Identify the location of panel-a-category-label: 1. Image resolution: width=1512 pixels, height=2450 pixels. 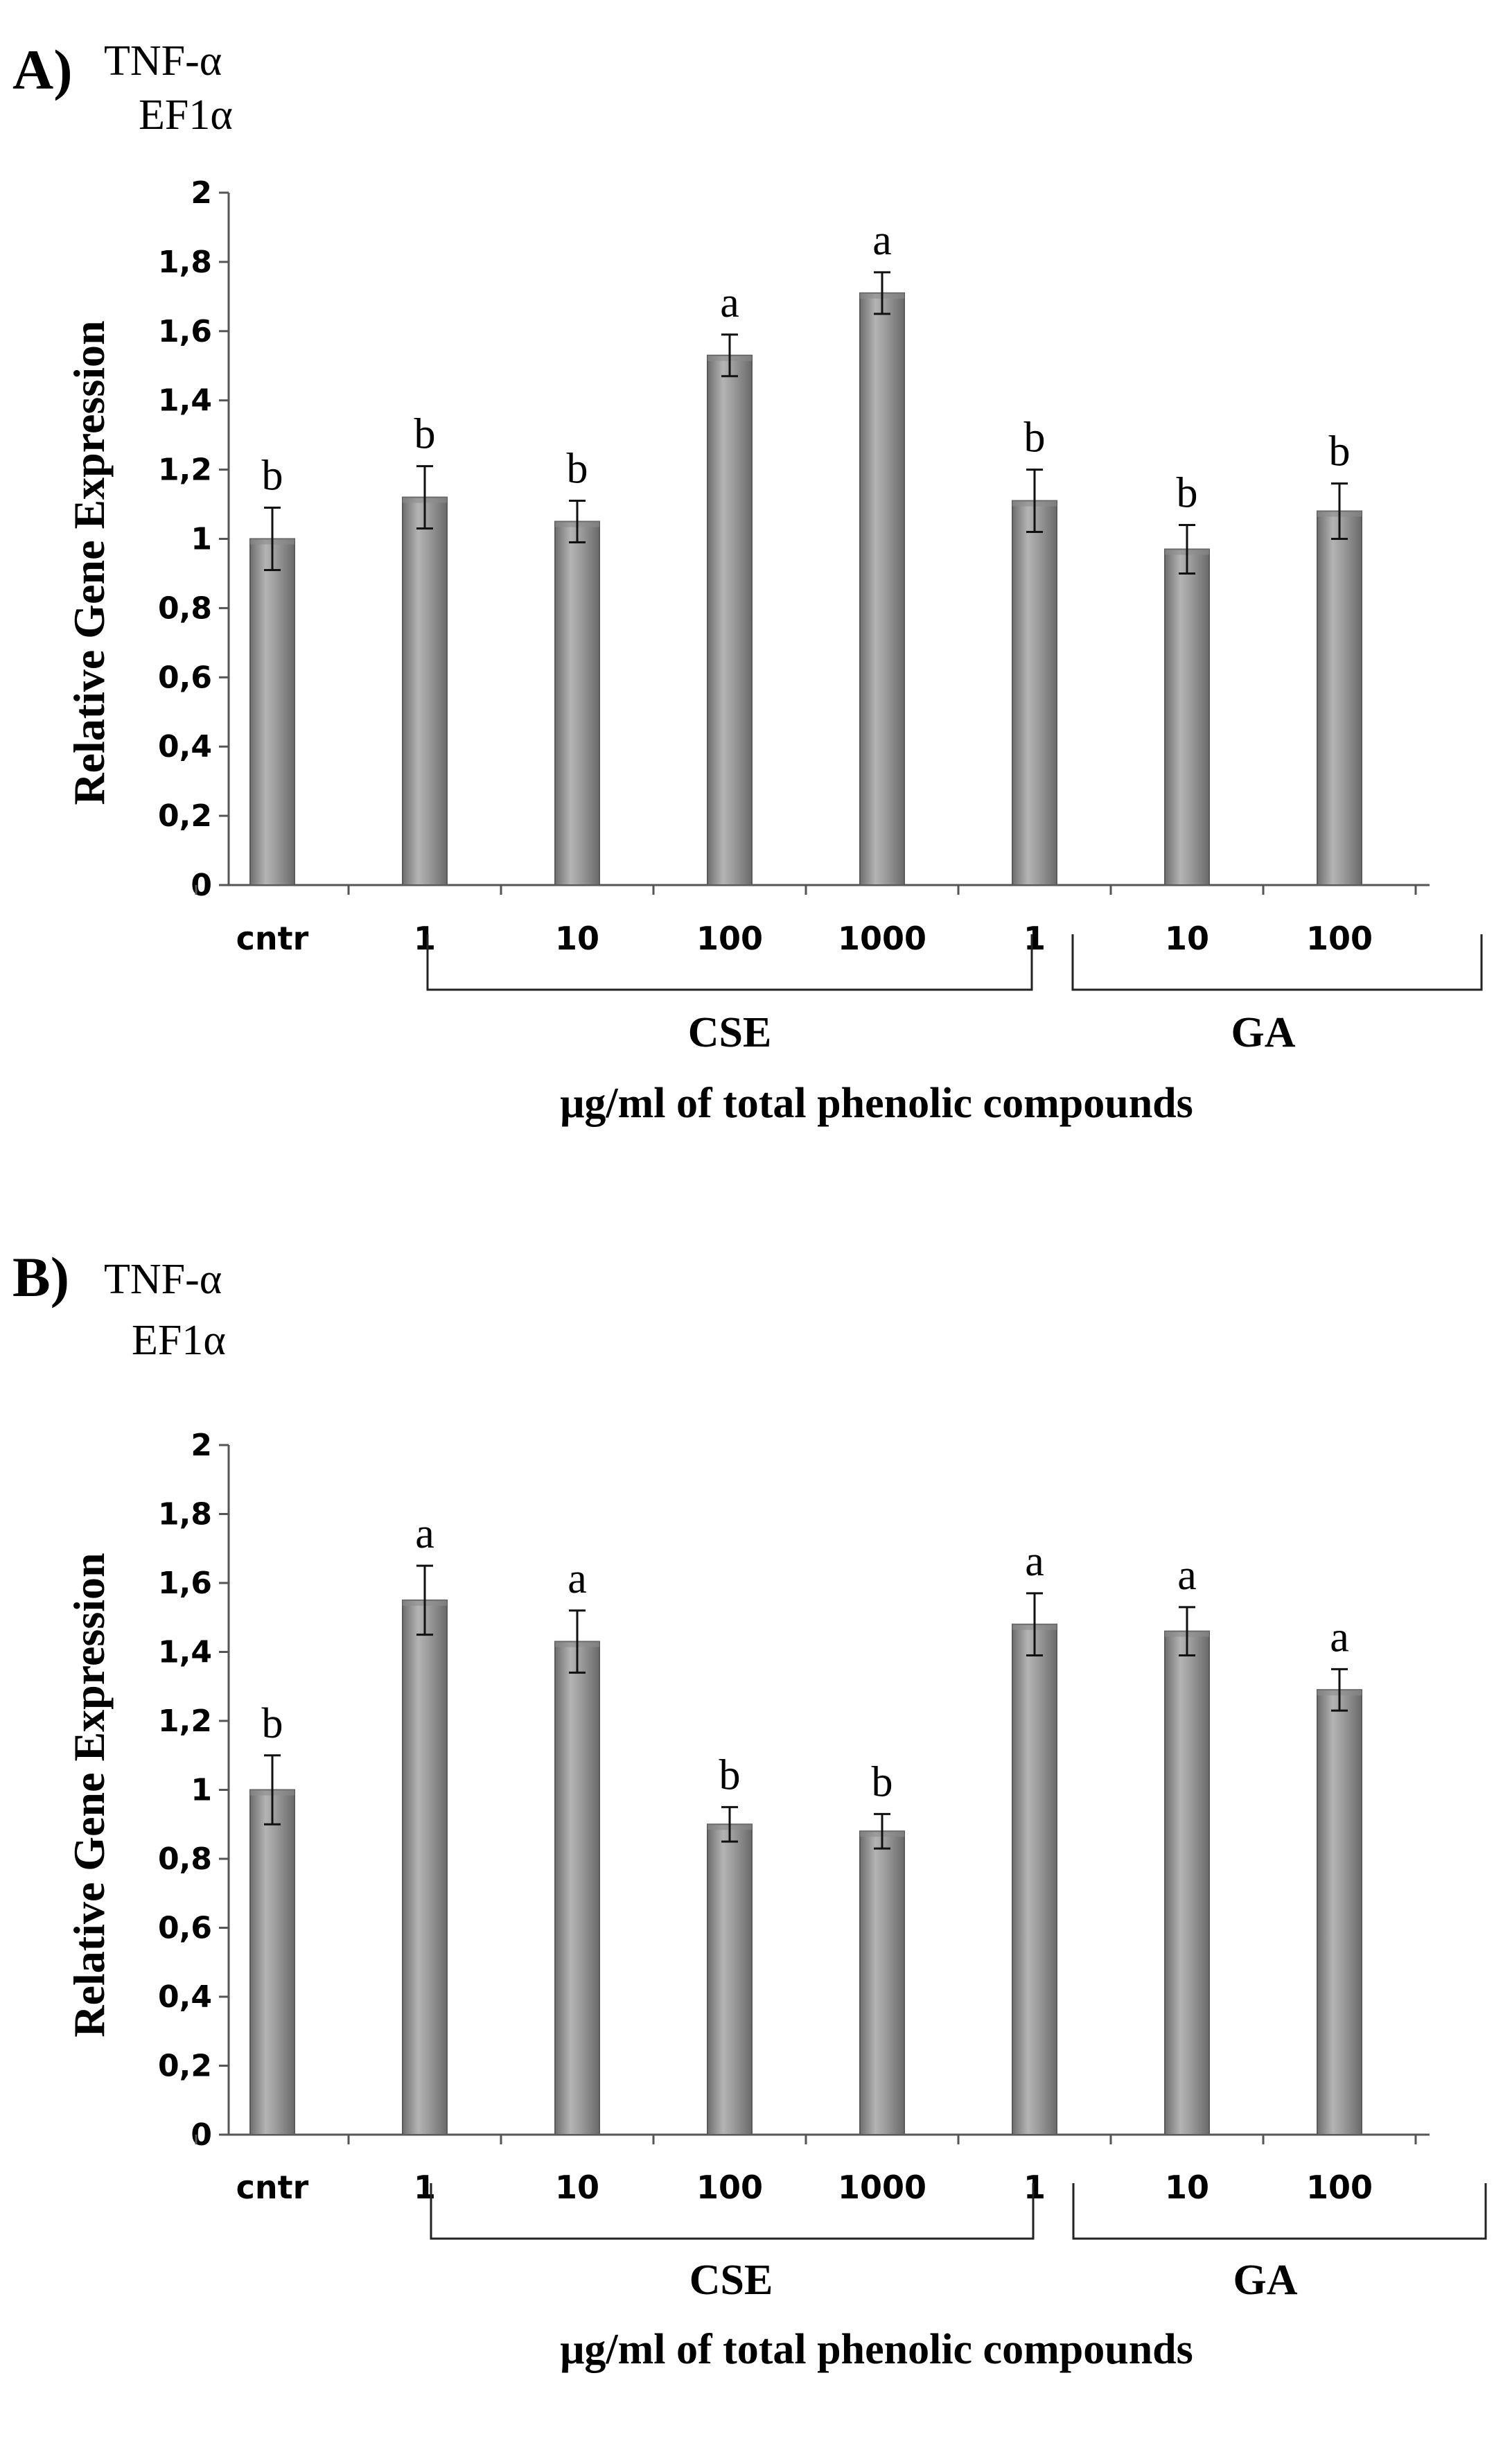
(1034, 938).